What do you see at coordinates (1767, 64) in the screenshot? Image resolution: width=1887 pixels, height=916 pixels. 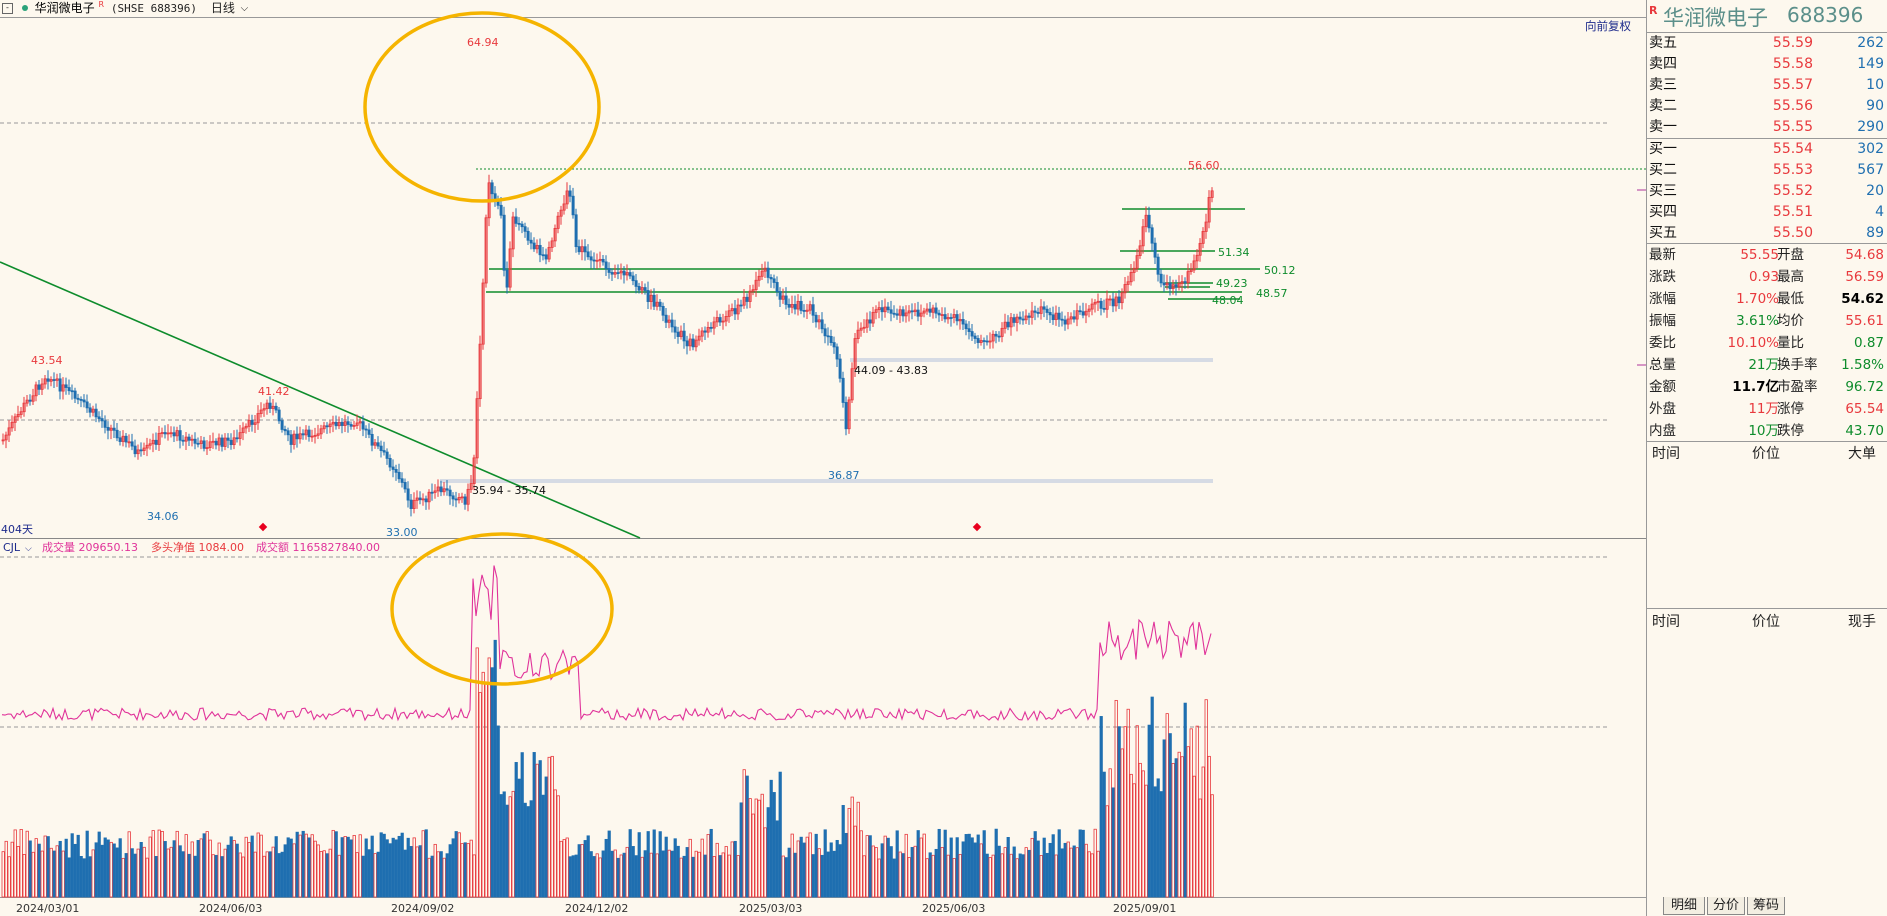 I see `ask-row: 卖四 55.58 149` at bounding box center [1767, 64].